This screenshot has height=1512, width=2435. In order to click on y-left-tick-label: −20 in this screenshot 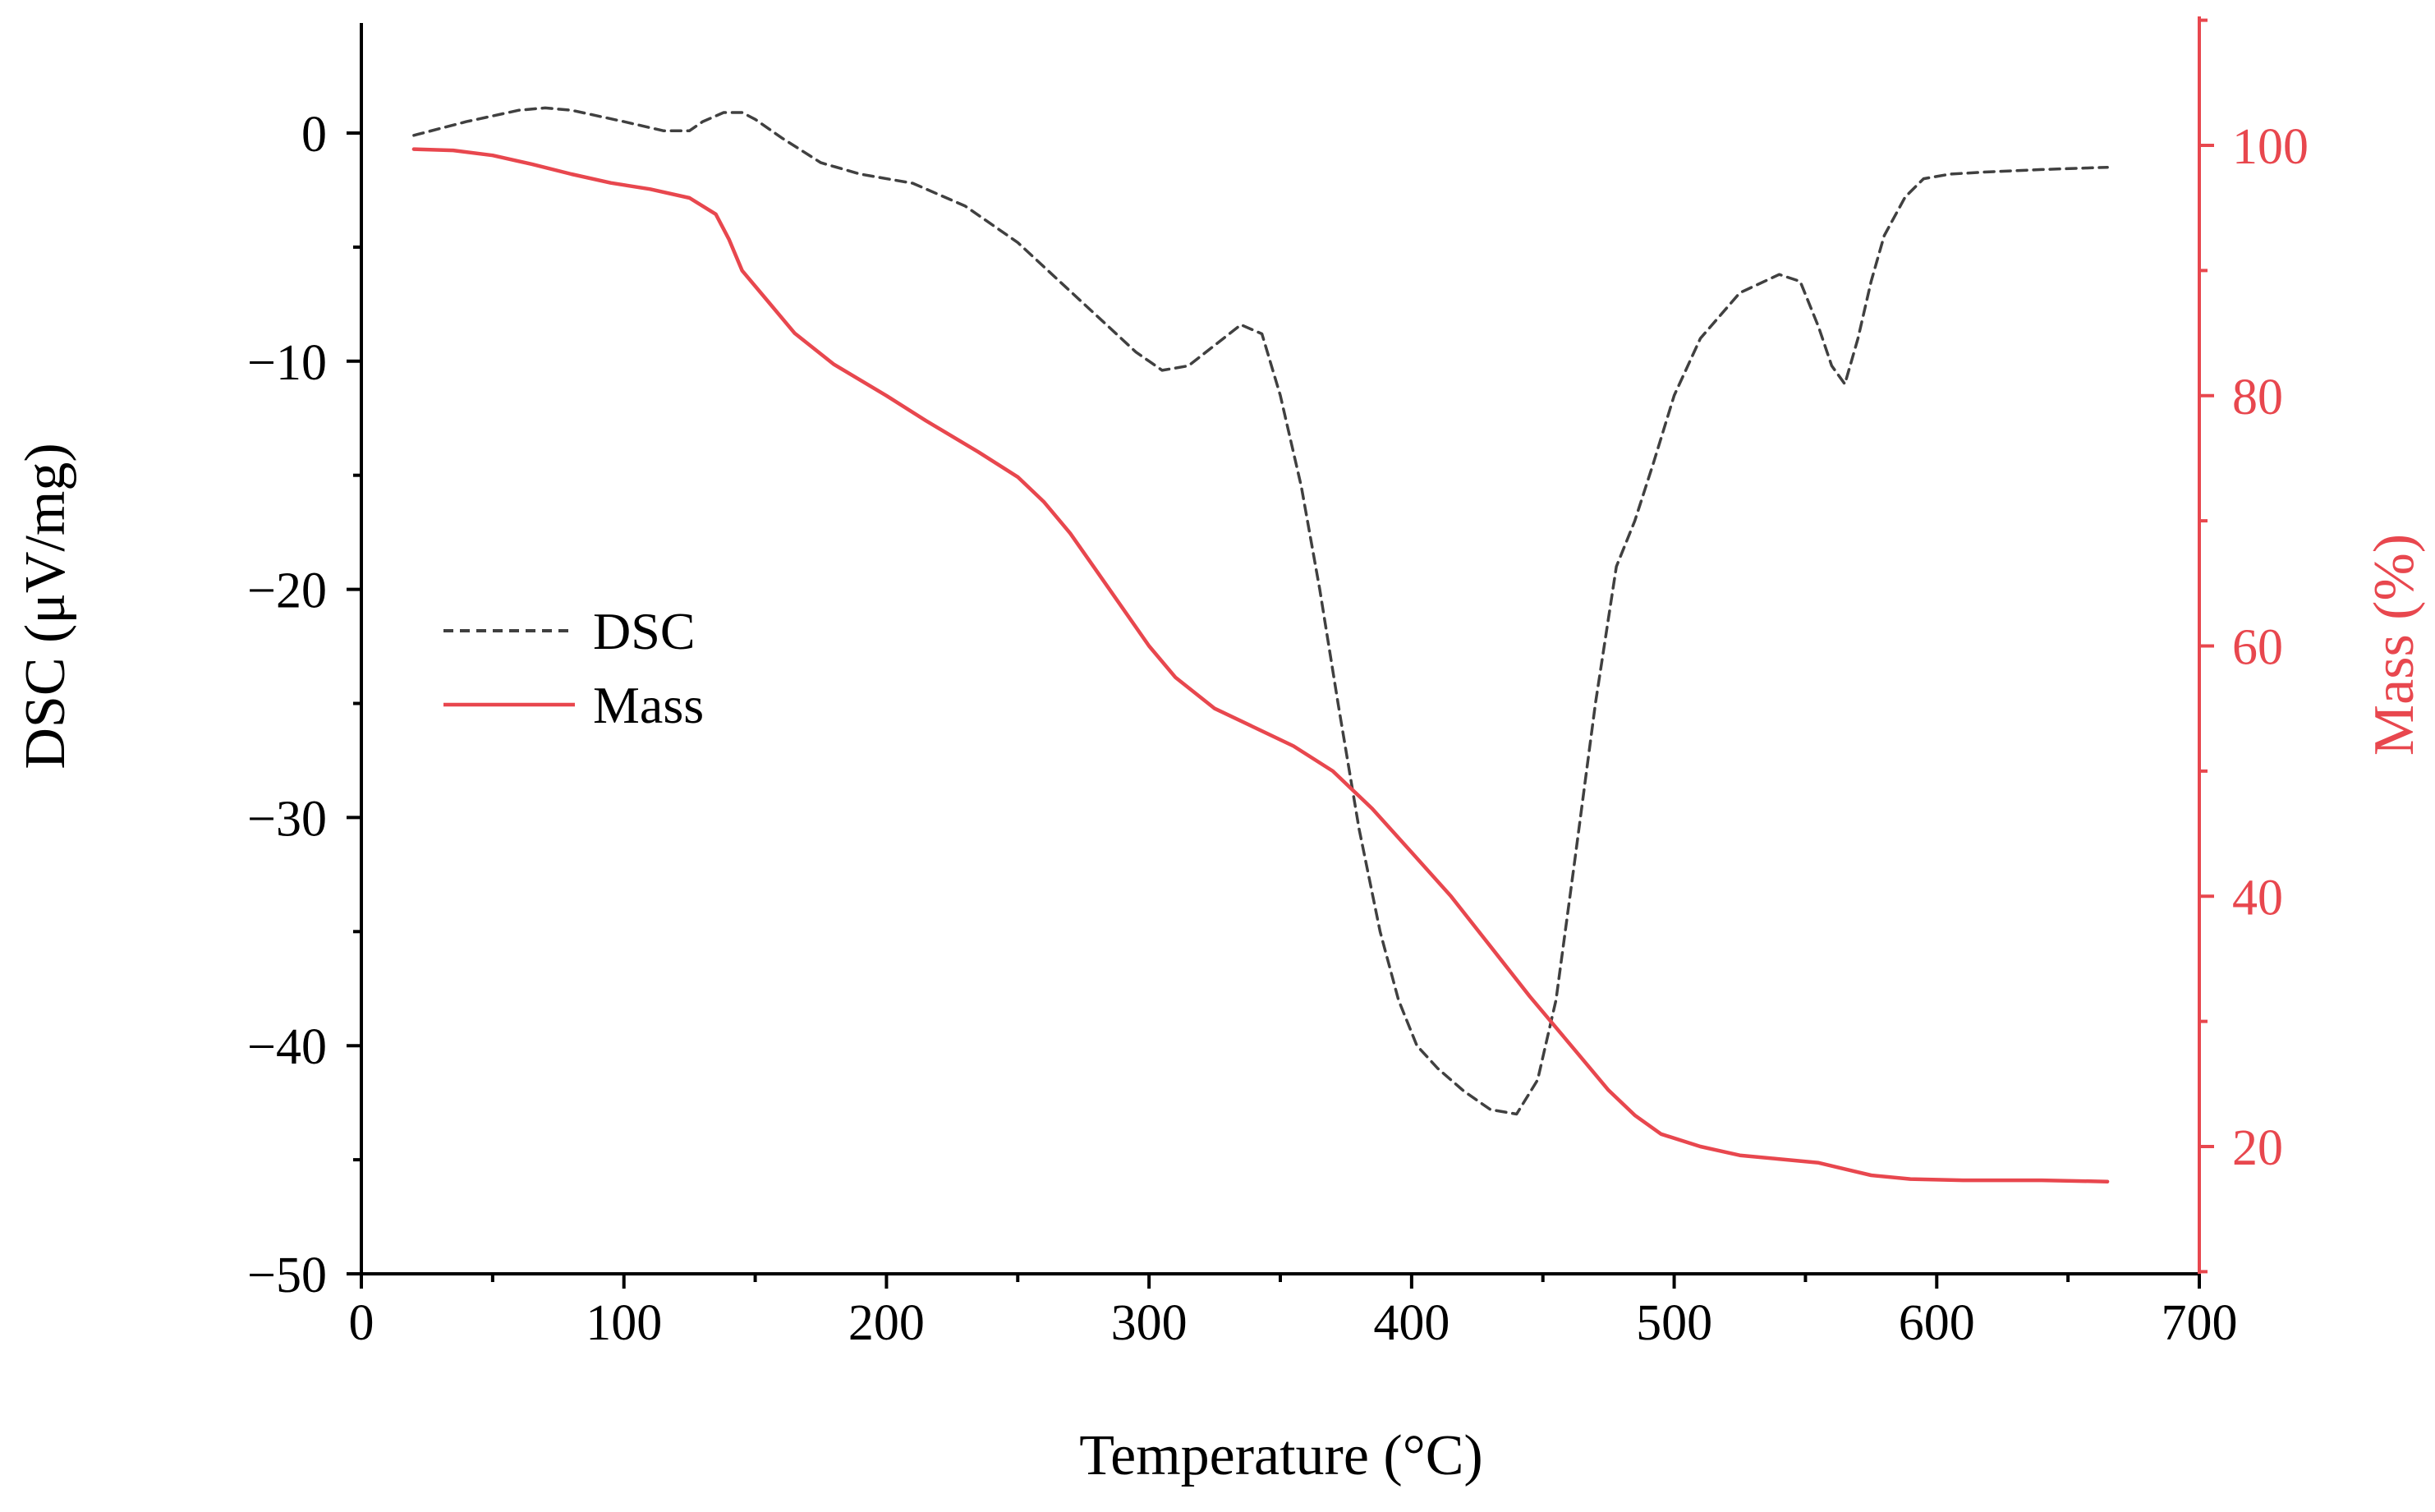, I will do `click(287, 591)`.